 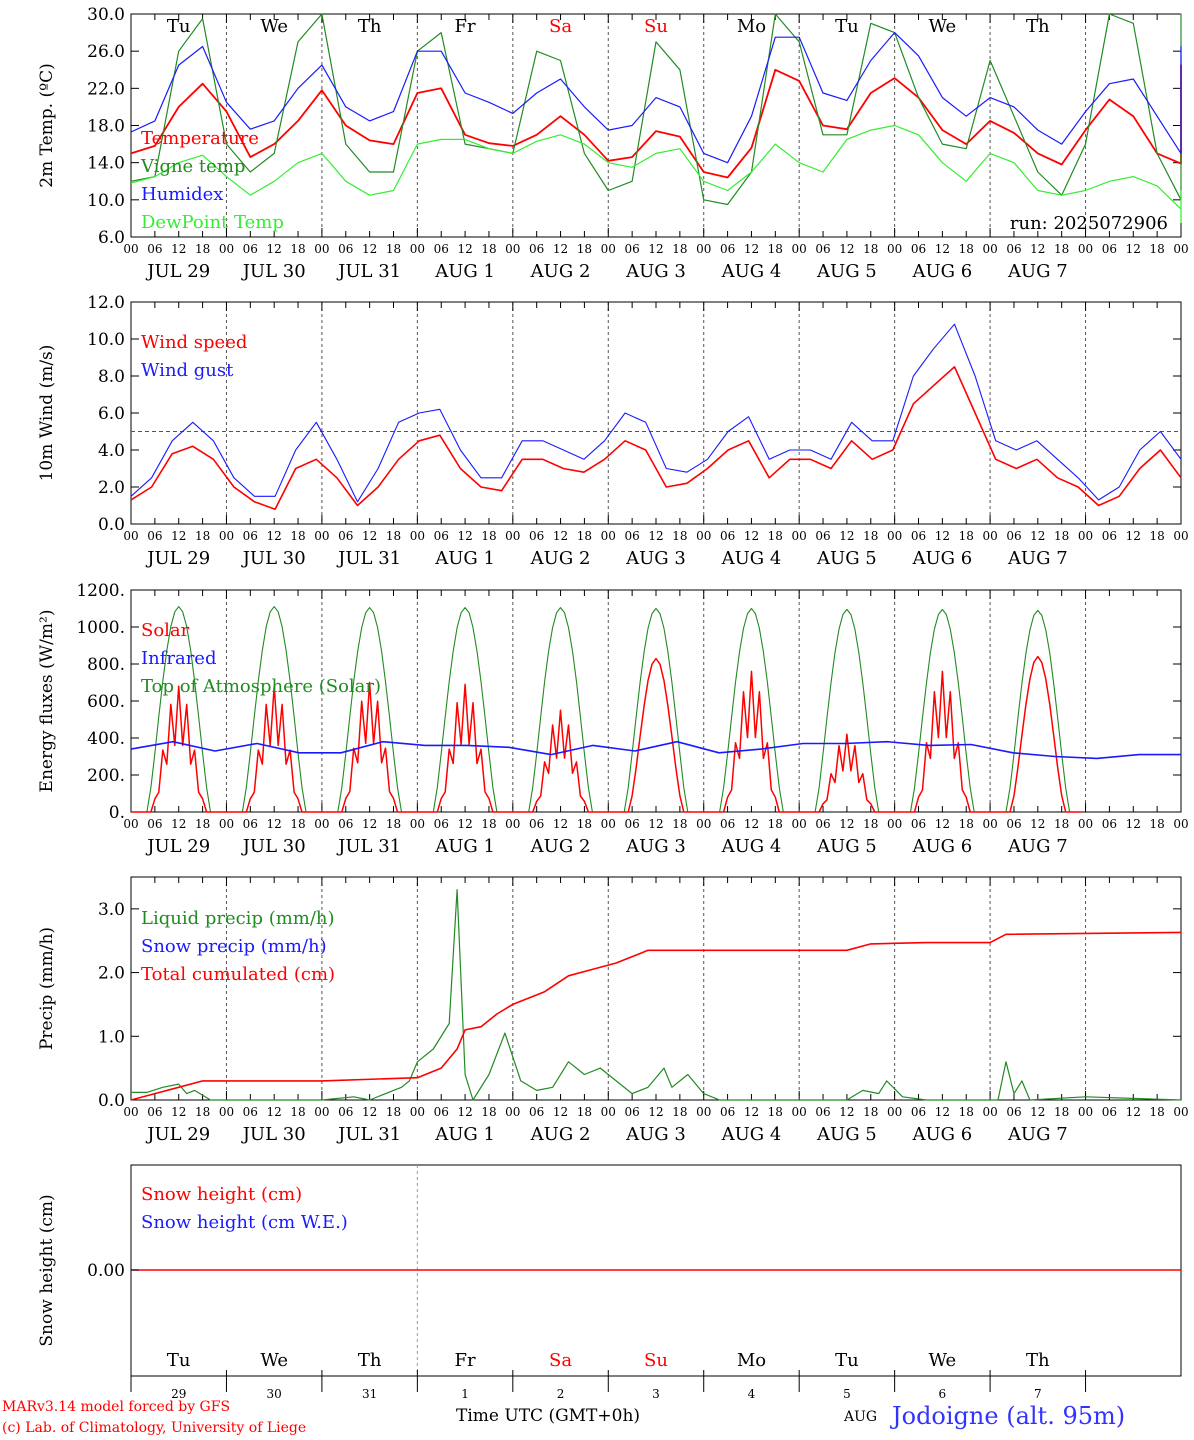 I want to click on date-label: AUG 2, so click(x=560, y=1134).